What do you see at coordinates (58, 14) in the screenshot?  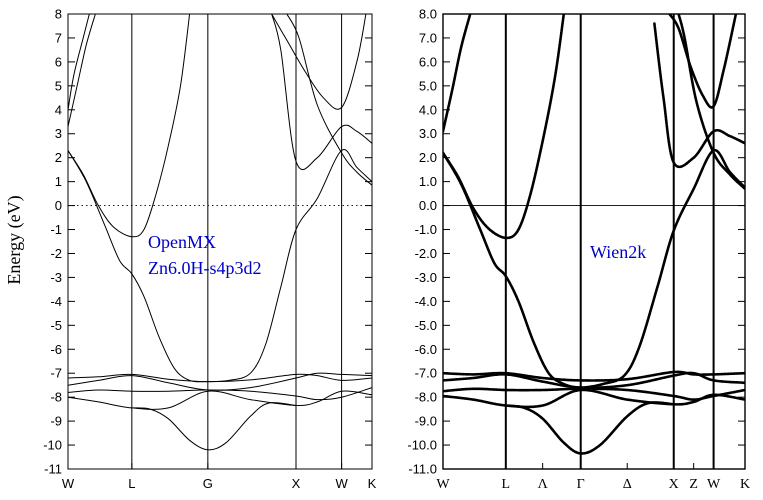 I see `y-tick-label: 8` at bounding box center [58, 14].